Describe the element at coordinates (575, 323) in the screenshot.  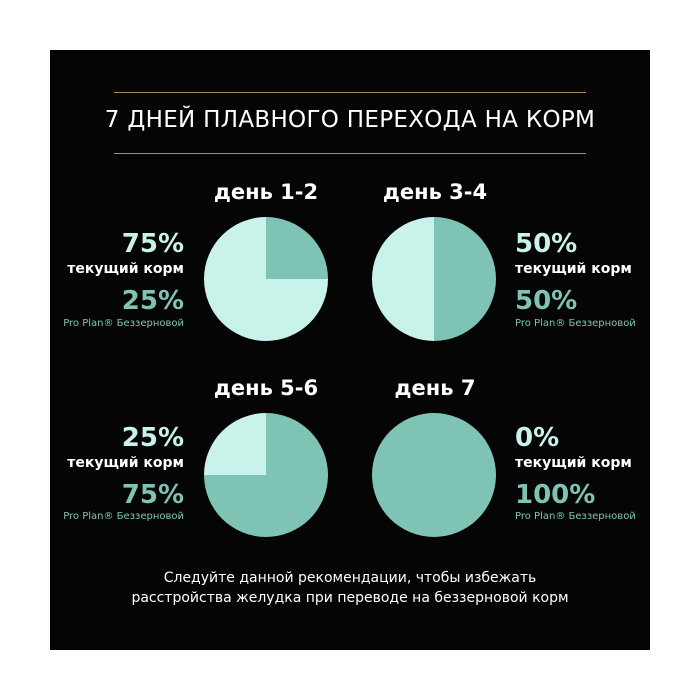
I see `day-3-4-proplan-label: Pro Plan® Беззерновой` at that location.